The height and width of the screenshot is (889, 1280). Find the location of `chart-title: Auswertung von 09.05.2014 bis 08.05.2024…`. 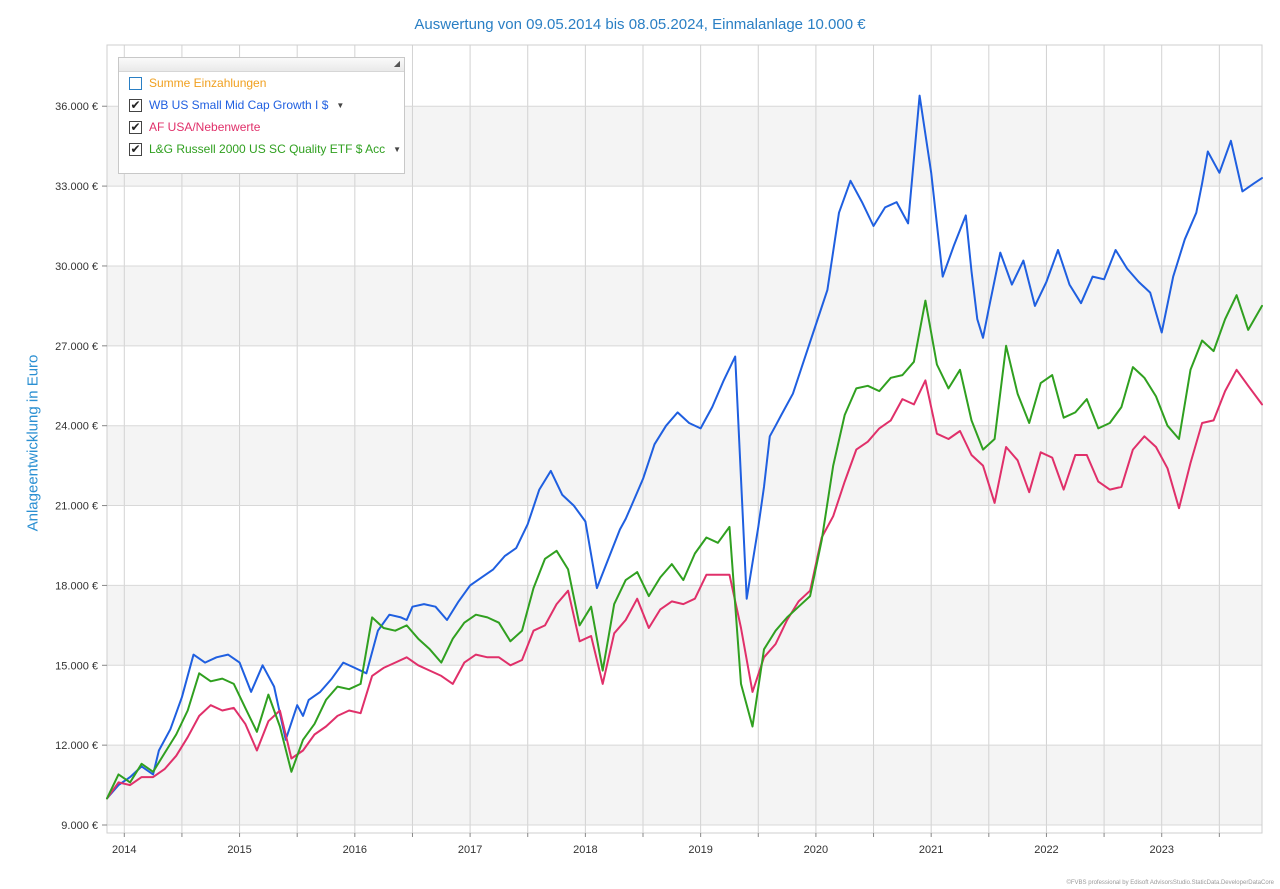

chart-title: Auswertung von 09.05.2014 bis 08.05.2024… is located at coordinates (640, 24).